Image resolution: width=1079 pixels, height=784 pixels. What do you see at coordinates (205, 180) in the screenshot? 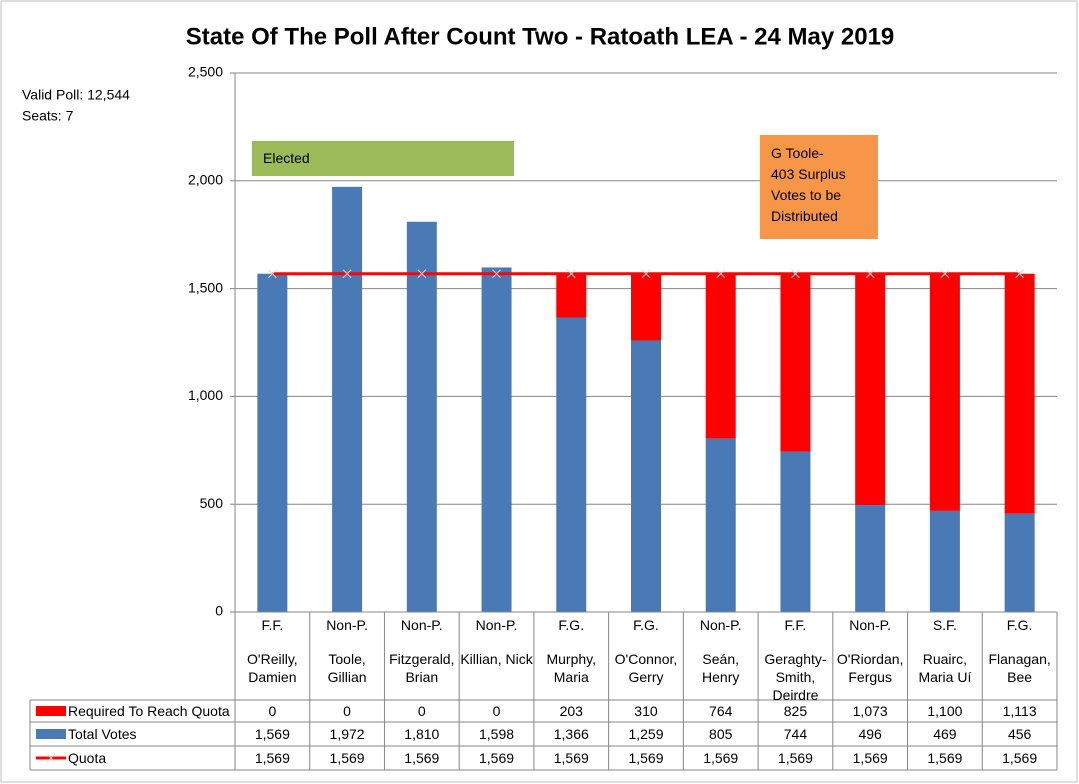
I see `y-tick-label: 2,000` at bounding box center [205, 180].